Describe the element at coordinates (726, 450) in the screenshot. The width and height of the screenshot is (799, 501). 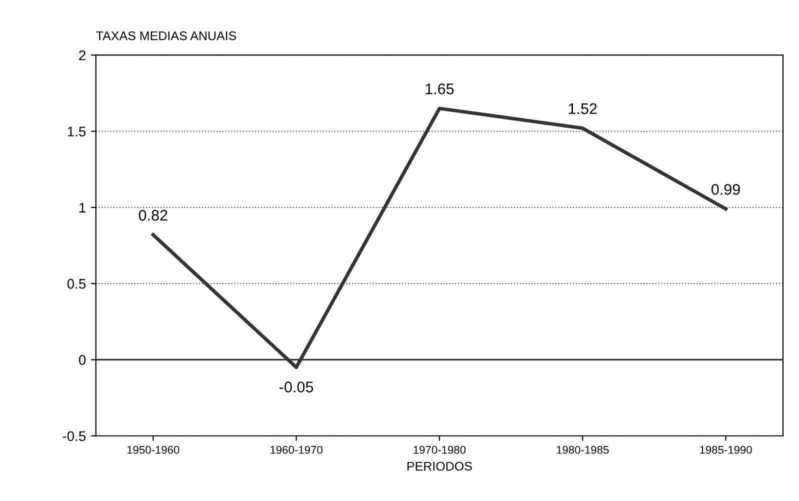
I see `x-tick-label: 1985-1990` at that location.